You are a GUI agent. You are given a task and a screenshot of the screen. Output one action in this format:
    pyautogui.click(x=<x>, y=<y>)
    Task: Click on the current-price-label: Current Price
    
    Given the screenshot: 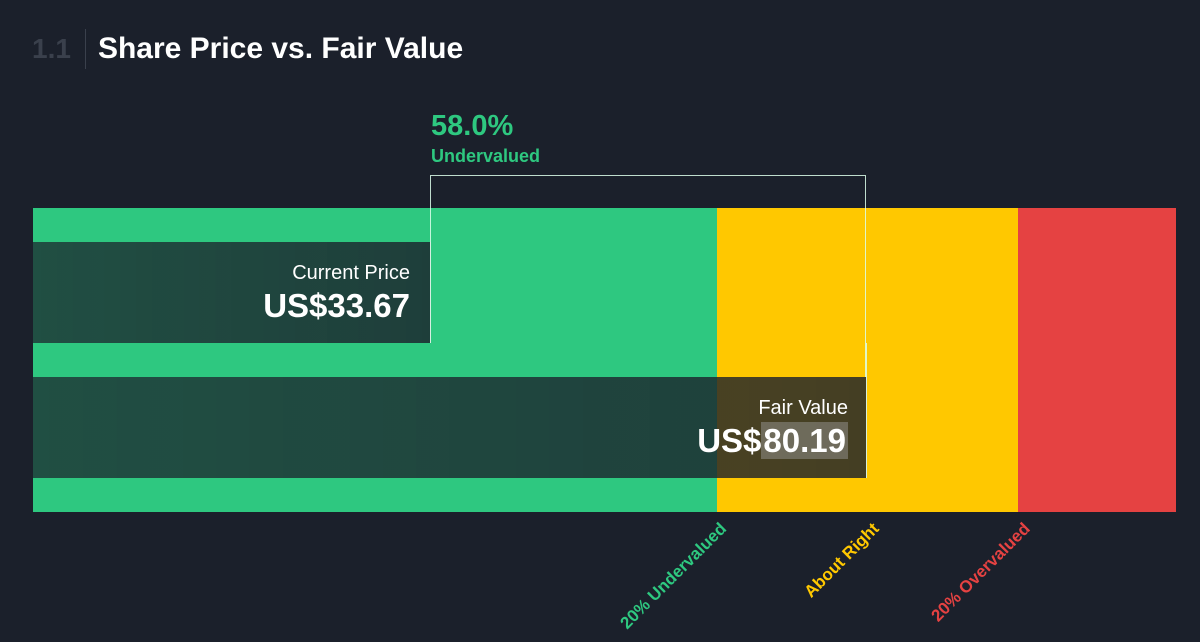 What is the action you would take?
    pyautogui.click(x=351, y=273)
    